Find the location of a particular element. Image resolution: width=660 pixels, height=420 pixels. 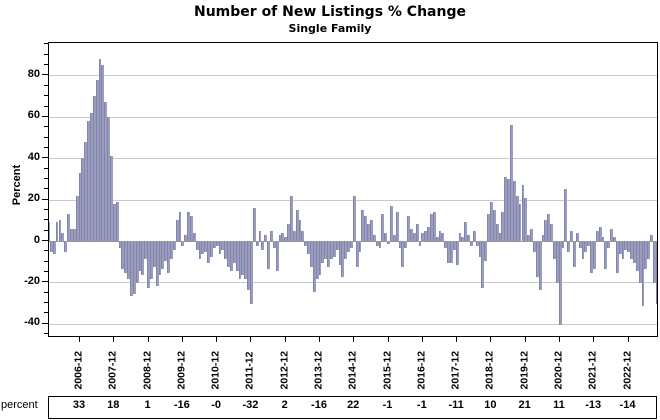

annual-table-box is located at coordinates (352, 407).